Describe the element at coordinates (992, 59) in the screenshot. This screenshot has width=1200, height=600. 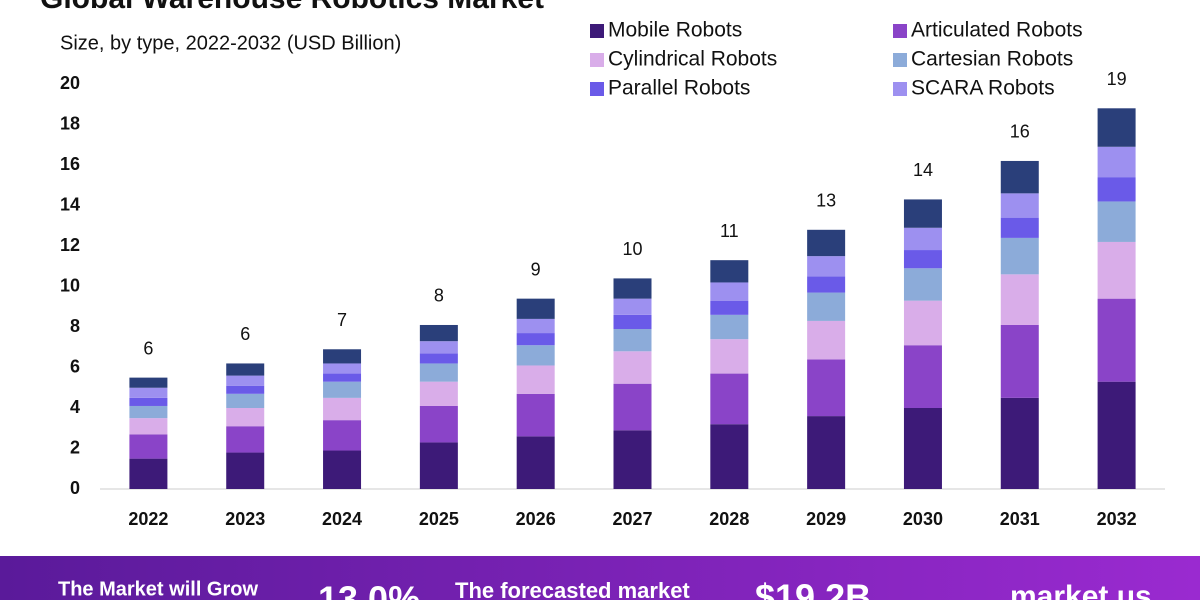
I see `legend-label: Cartesian Robots` at that location.